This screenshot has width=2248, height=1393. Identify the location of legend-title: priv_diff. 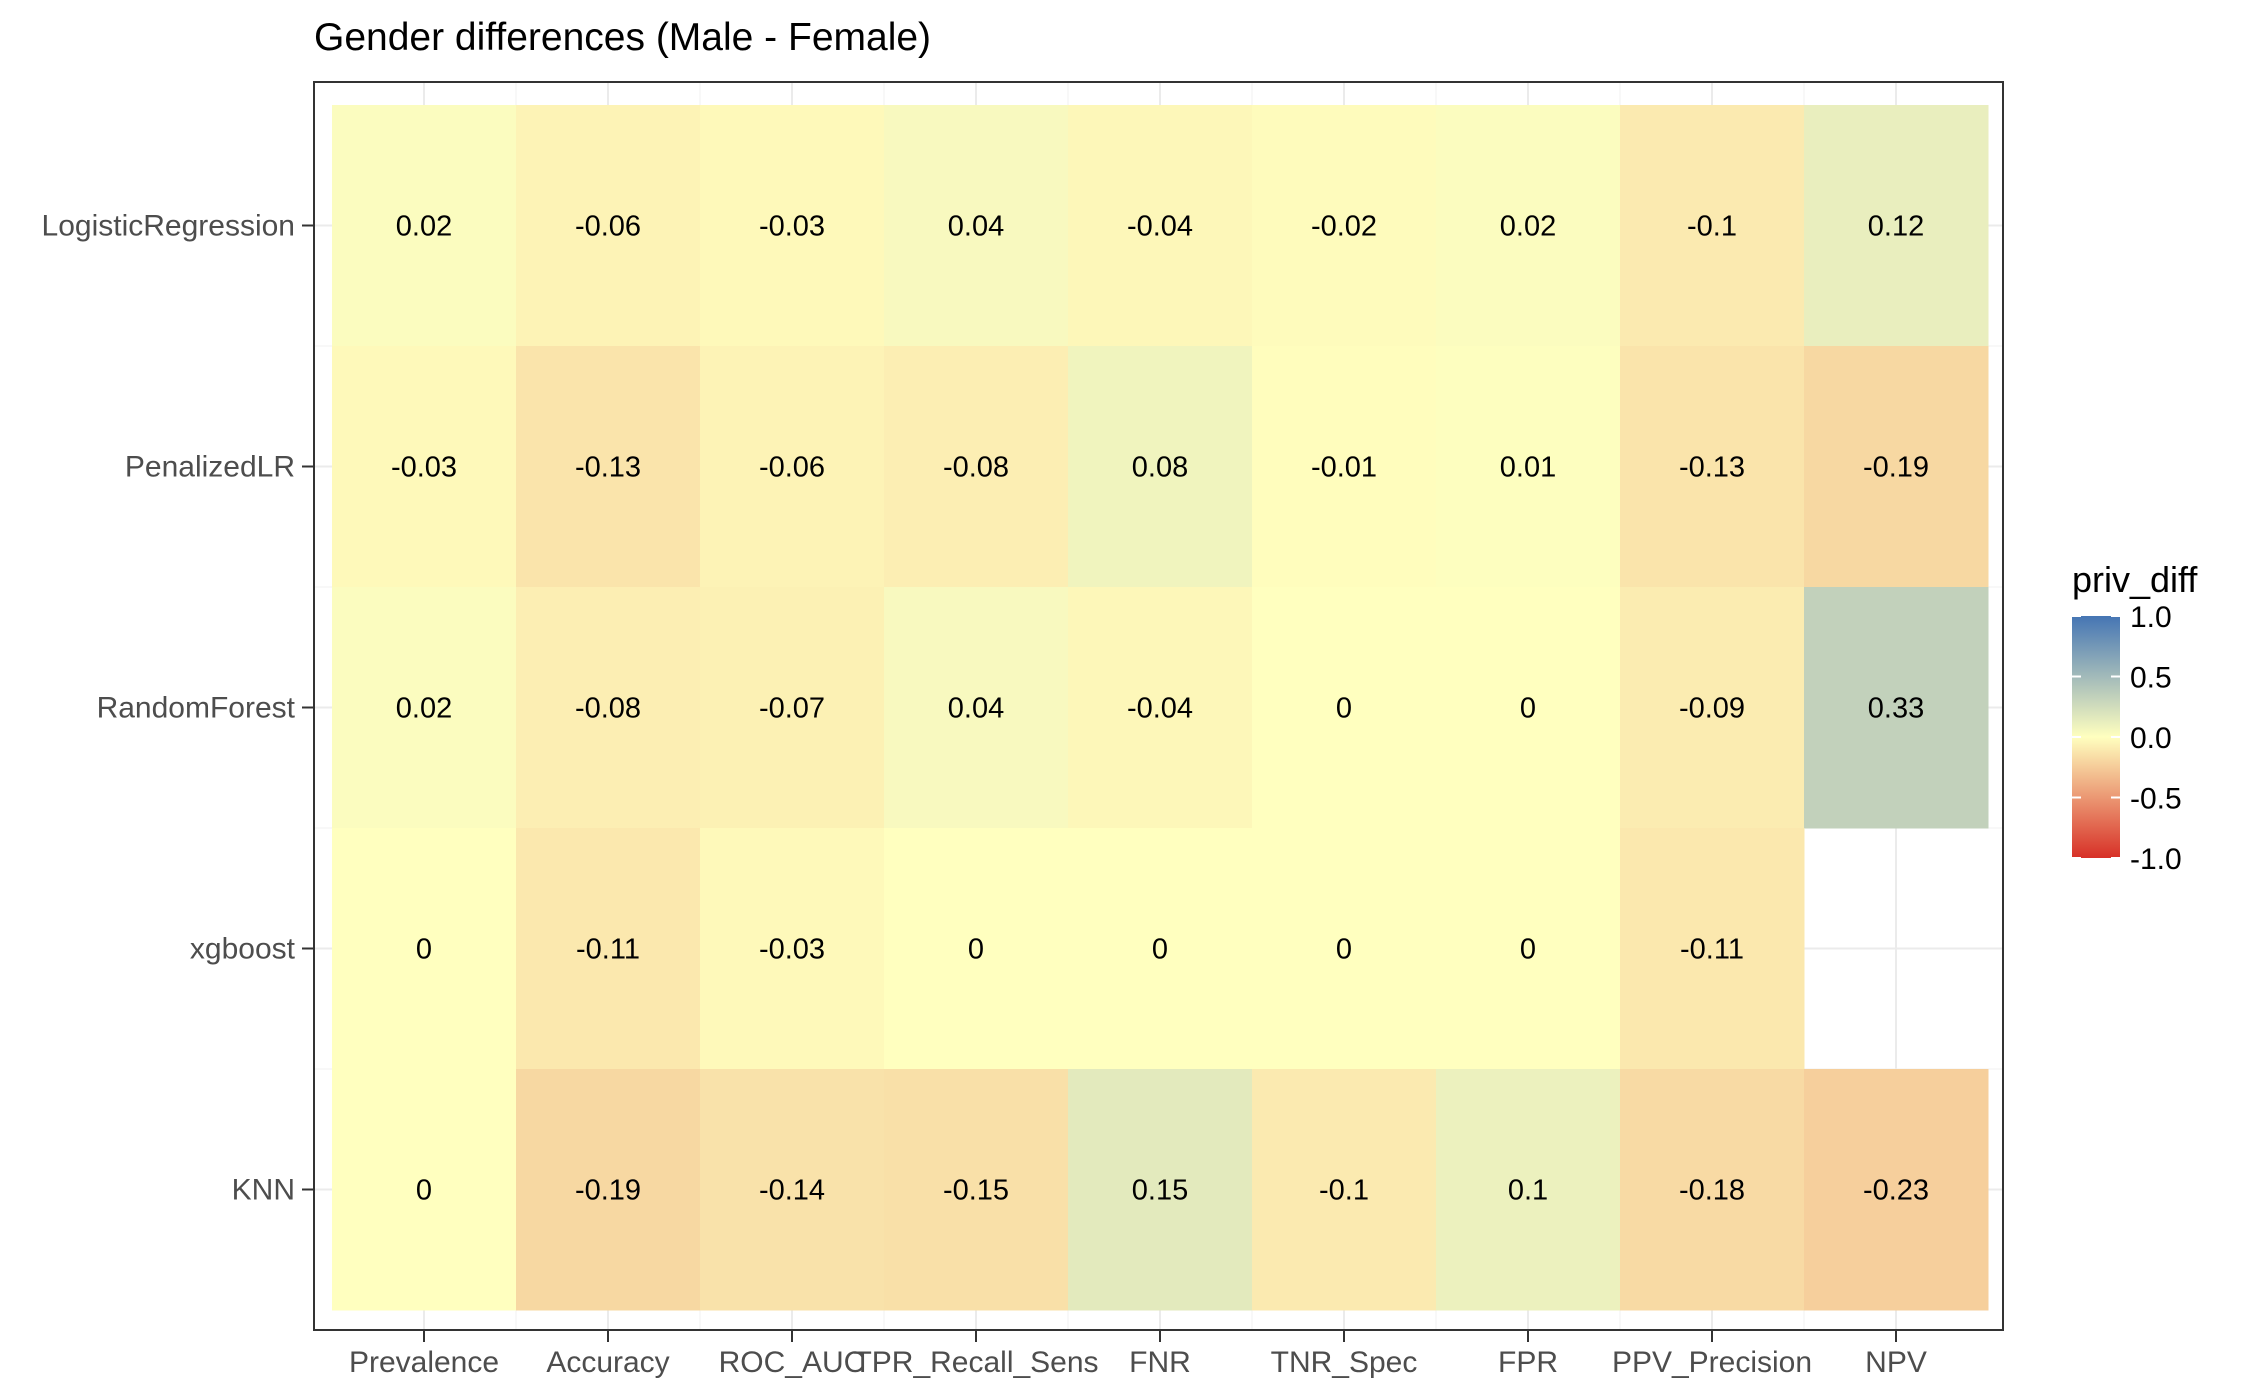
(2135, 579).